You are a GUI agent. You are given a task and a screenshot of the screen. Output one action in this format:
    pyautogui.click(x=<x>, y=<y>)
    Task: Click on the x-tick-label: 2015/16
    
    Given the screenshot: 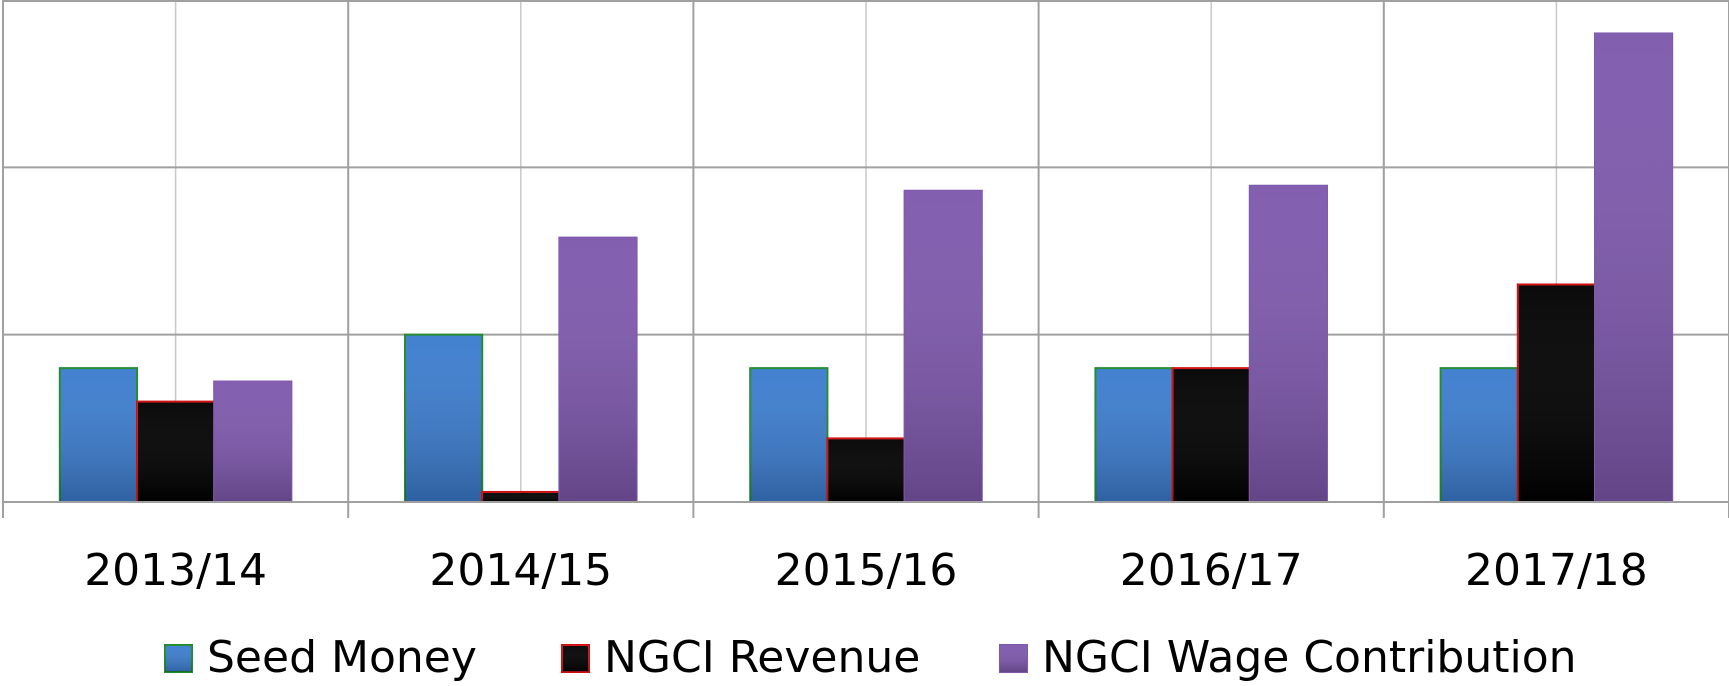 What is the action you would take?
    pyautogui.click(x=866, y=570)
    